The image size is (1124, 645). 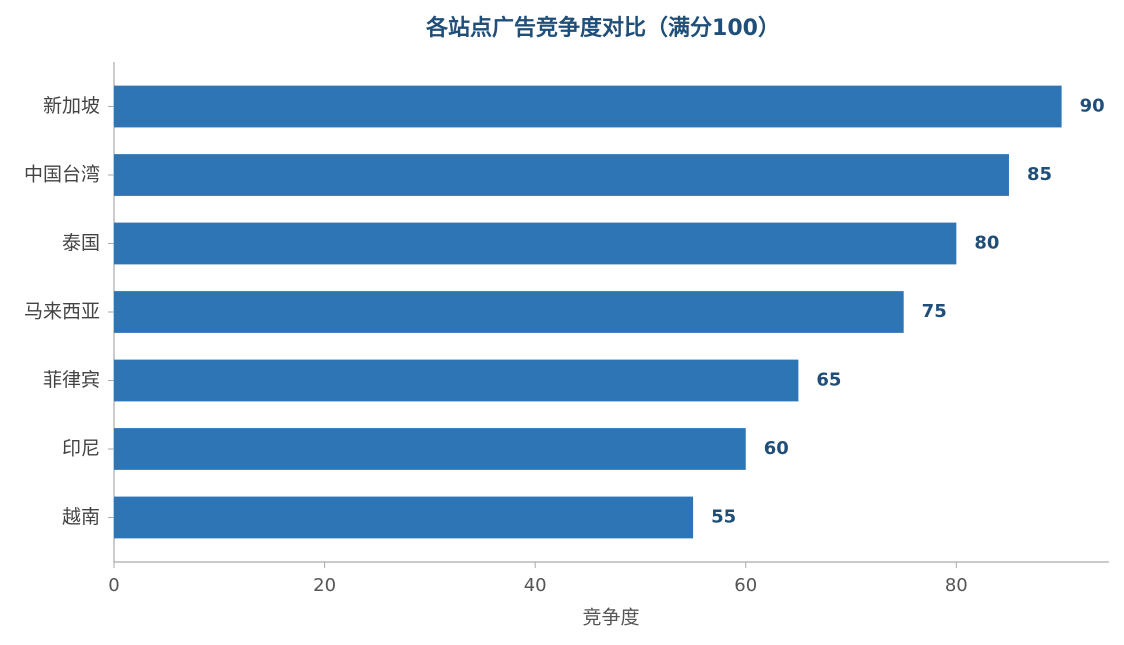 What do you see at coordinates (81, 517) in the screenshot?
I see `y-tick-label: 越南` at bounding box center [81, 517].